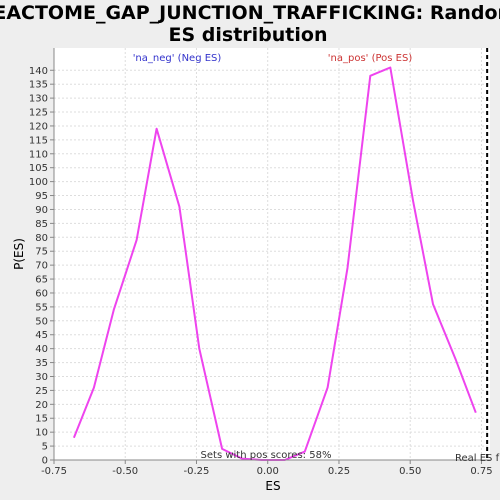 This screenshot has height=500, width=500. Describe the element at coordinates (339, 471) in the screenshot. I see `x-tick-label: 0.25` at that location.